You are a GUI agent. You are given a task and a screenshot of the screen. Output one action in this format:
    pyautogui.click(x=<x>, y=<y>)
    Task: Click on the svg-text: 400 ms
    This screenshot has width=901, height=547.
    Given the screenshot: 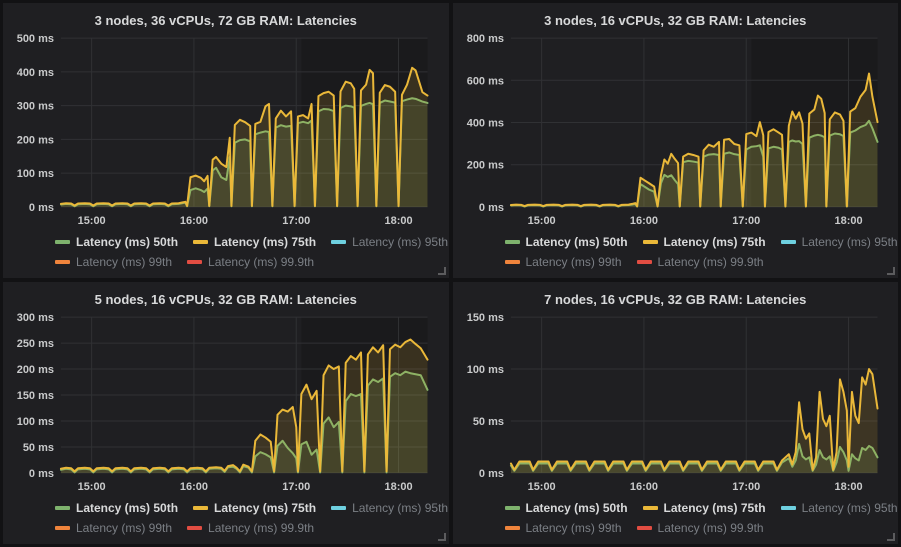 What is the action you would take?
    pyautogui.click(x=484, y=124)
    